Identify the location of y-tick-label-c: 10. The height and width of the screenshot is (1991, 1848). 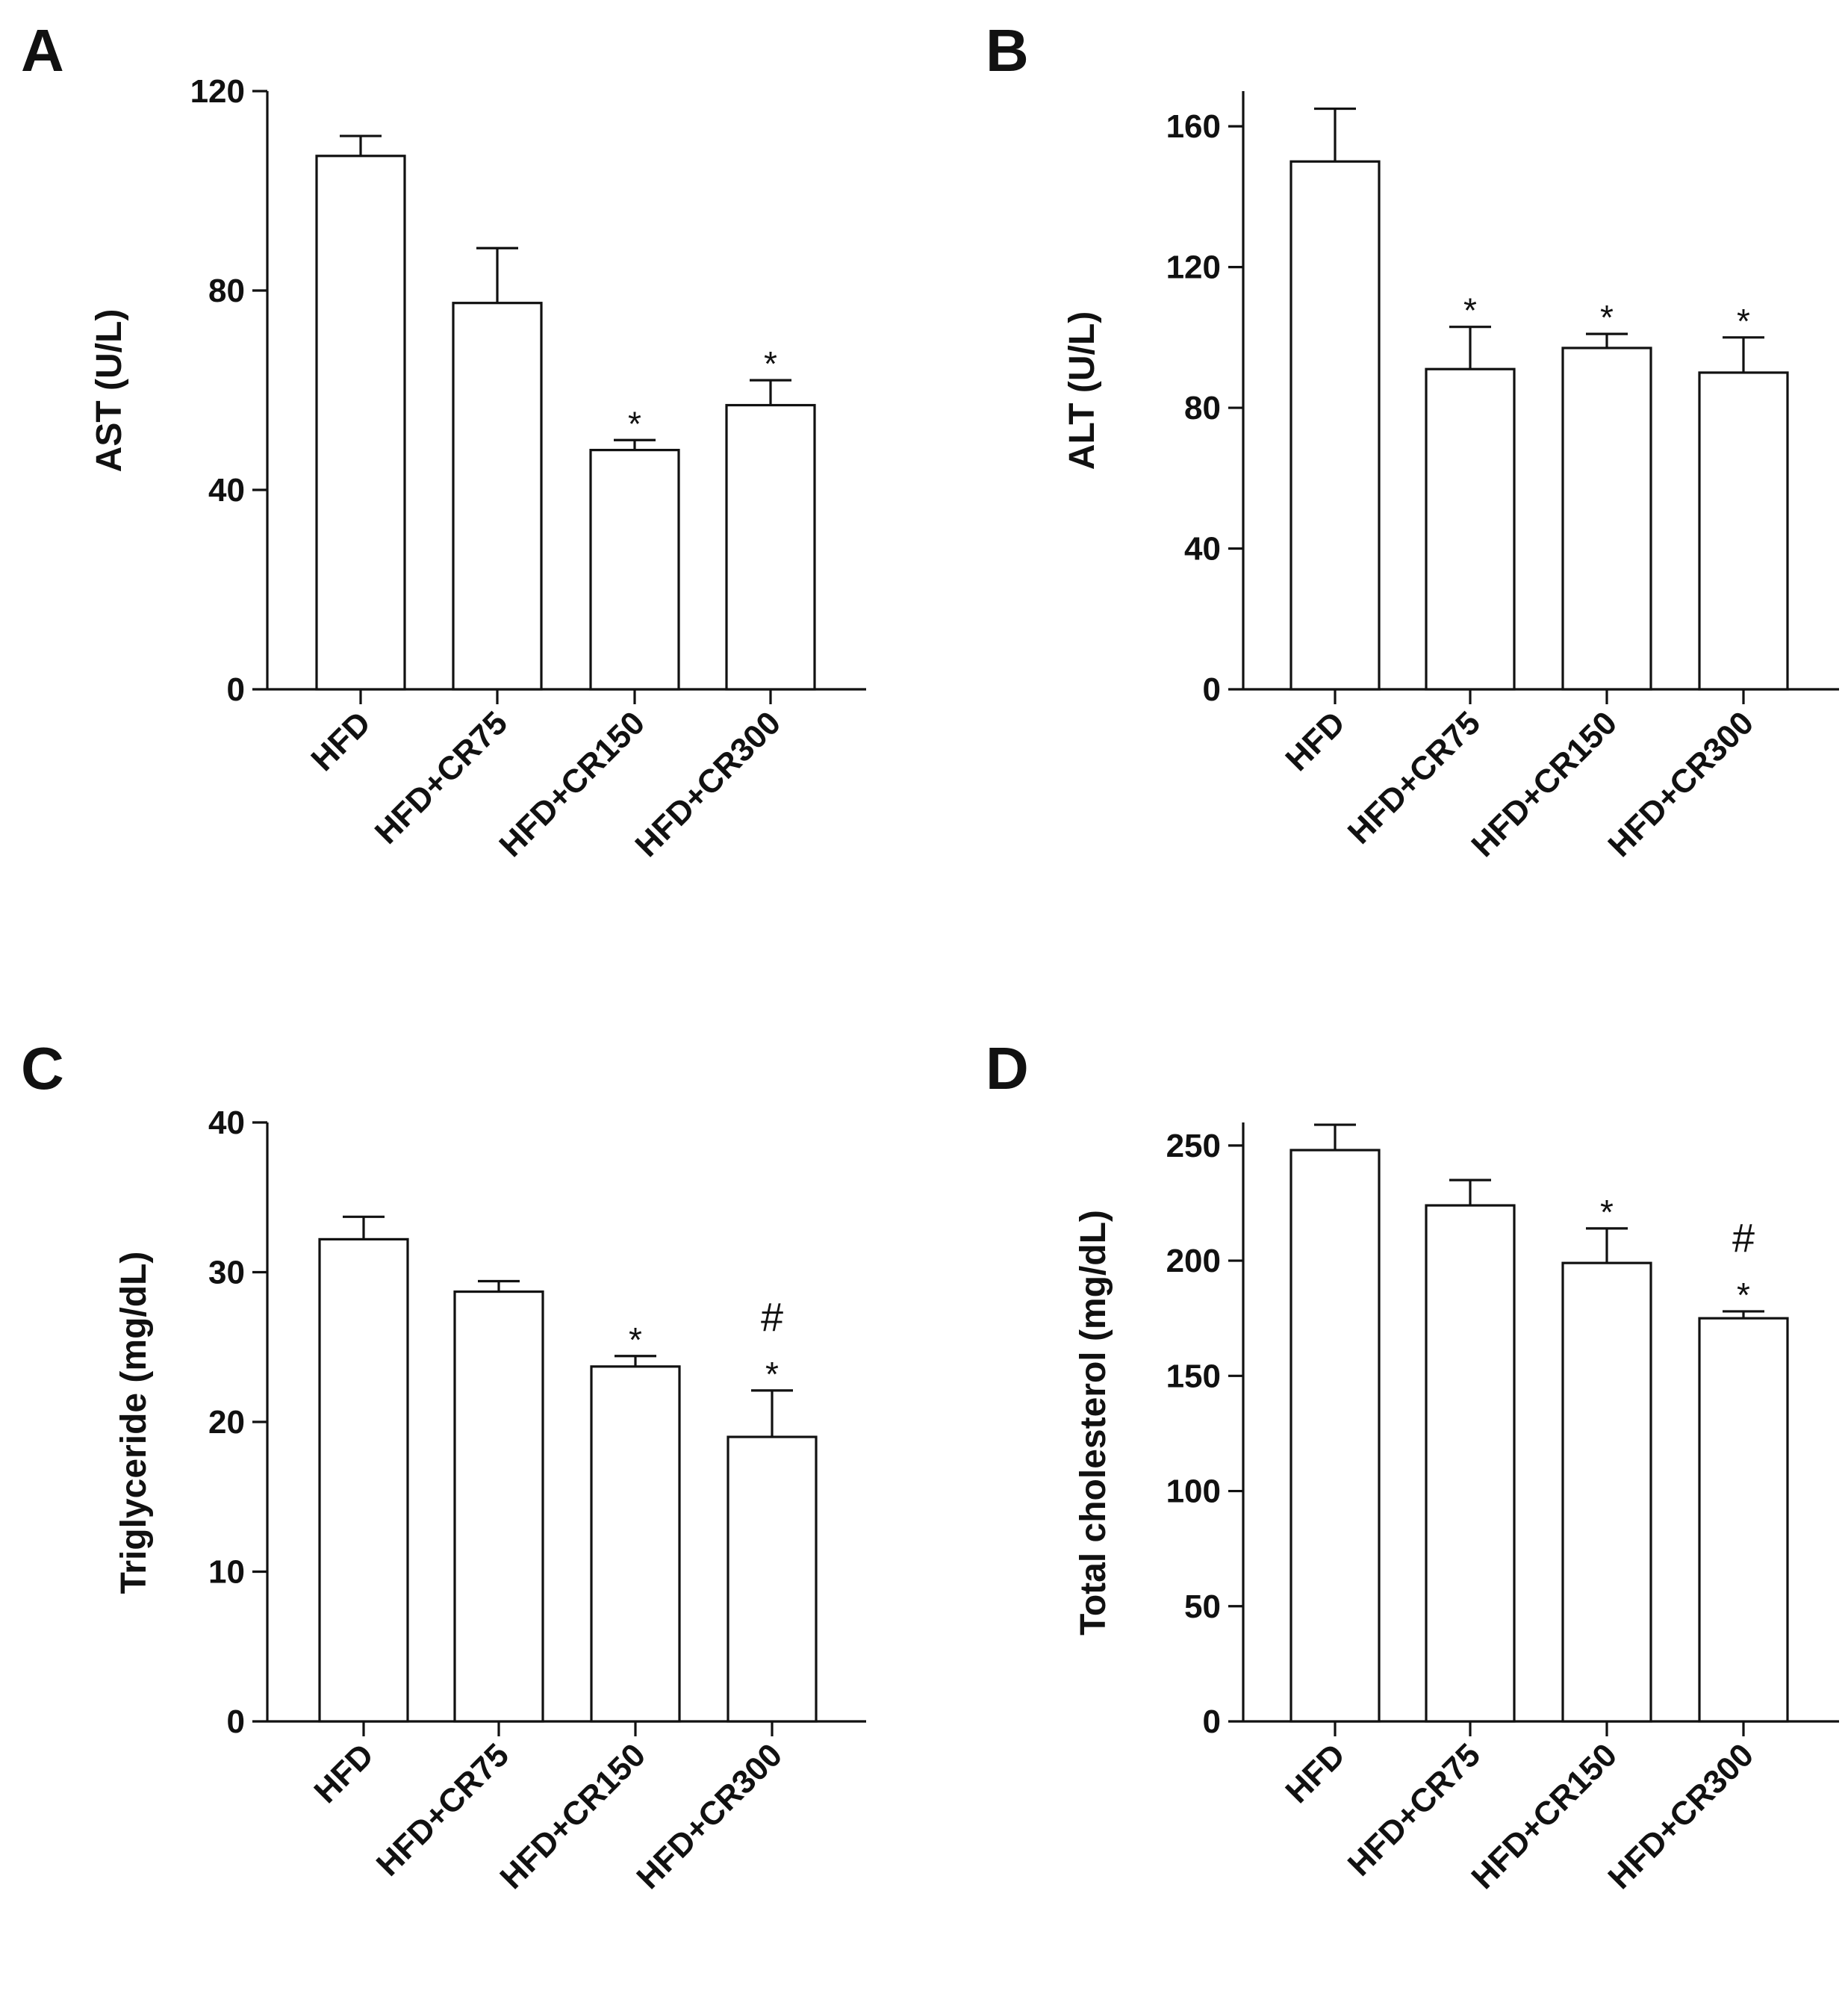
(226, 1572).